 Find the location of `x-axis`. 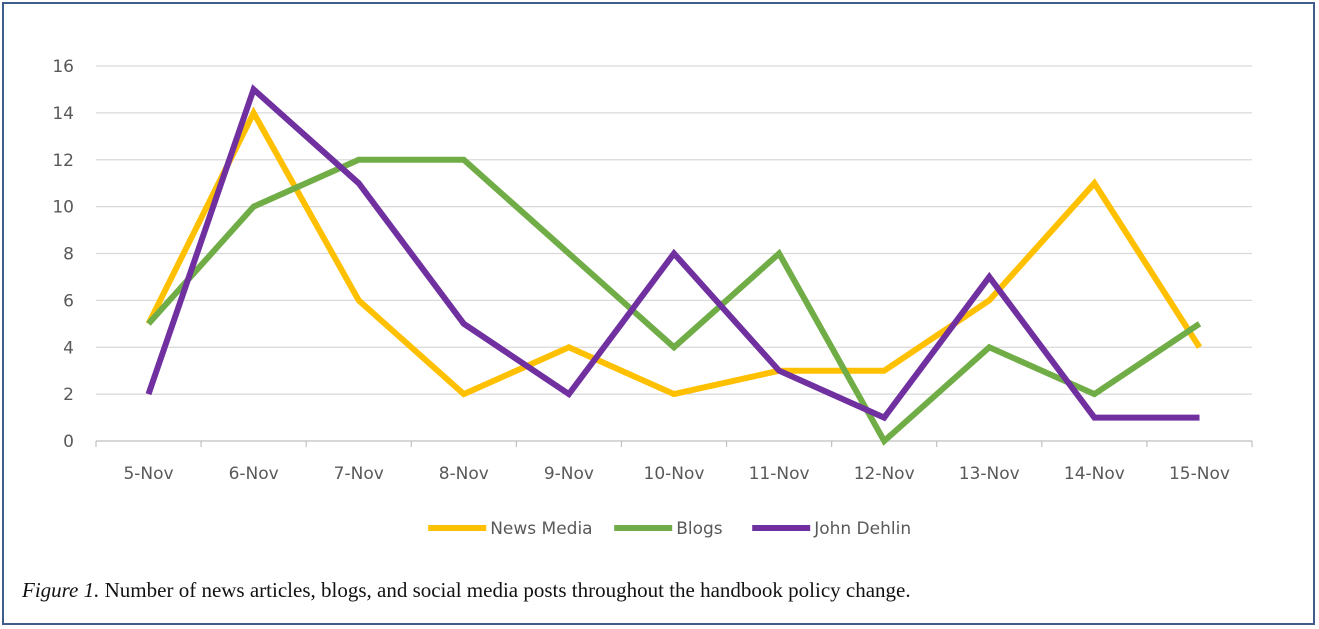

x-axis is located at coordinates (674, 443).